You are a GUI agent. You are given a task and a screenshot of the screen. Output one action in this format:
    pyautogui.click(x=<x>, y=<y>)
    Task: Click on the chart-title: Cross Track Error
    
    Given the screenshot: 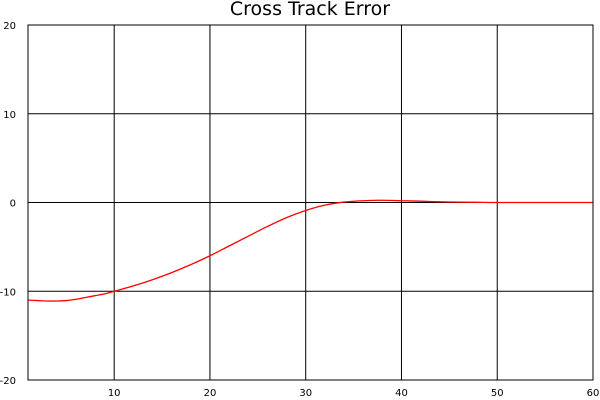 What is the action you would take?
    pyautogui.click(x=310, y=10)
    